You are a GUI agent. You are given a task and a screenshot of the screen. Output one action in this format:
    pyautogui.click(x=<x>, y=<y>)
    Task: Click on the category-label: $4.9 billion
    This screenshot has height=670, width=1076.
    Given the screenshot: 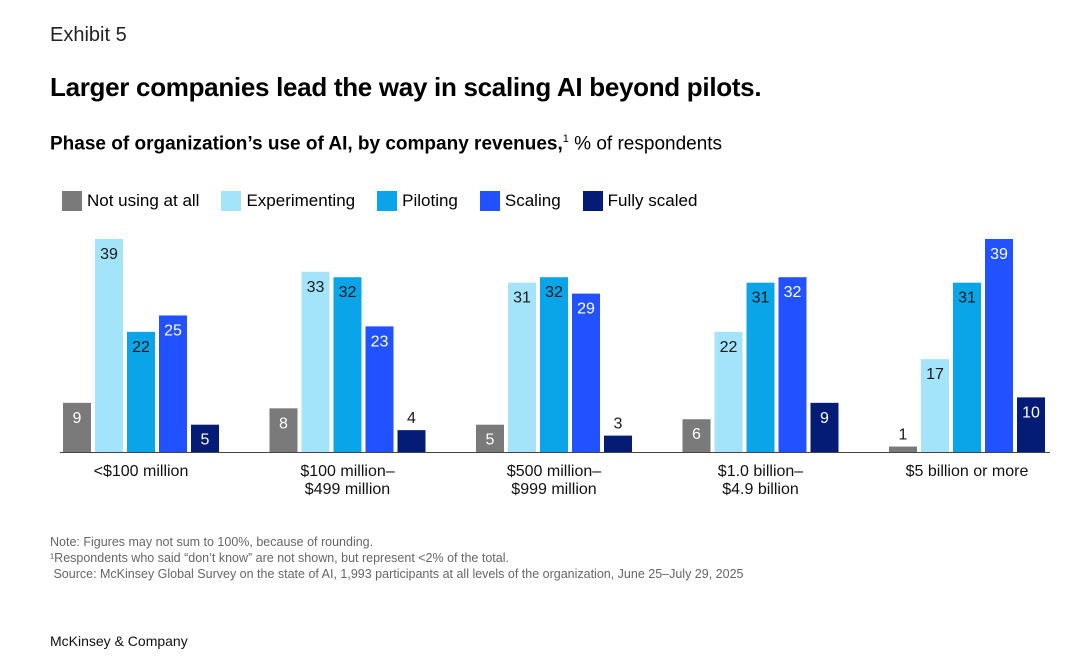 What is the action you would take?
    pyautogui.click(x=760, y=489)
    